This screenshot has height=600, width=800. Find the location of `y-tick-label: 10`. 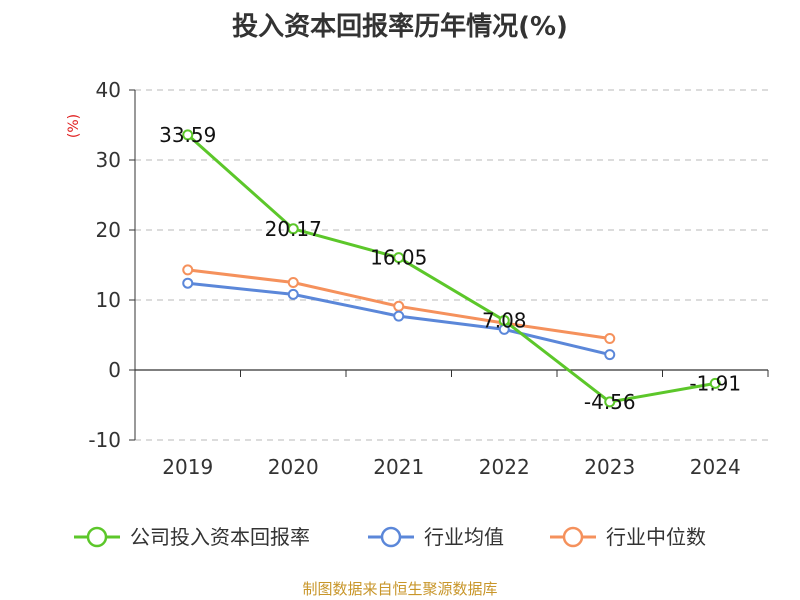

y-tick-label: 10 is located at coordinates (108, 300).